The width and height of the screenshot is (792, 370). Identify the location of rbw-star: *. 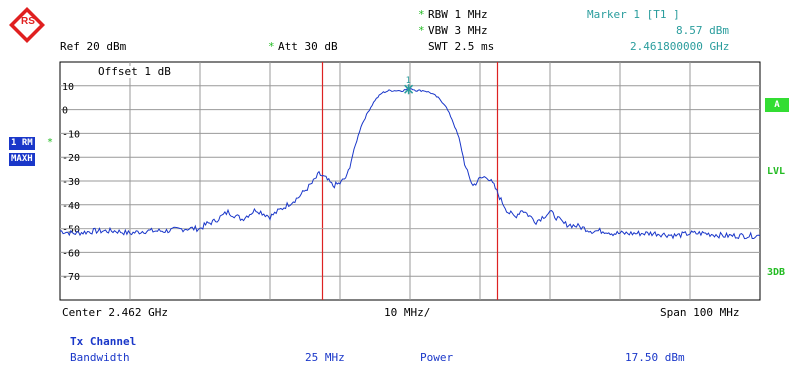
(421, 14).